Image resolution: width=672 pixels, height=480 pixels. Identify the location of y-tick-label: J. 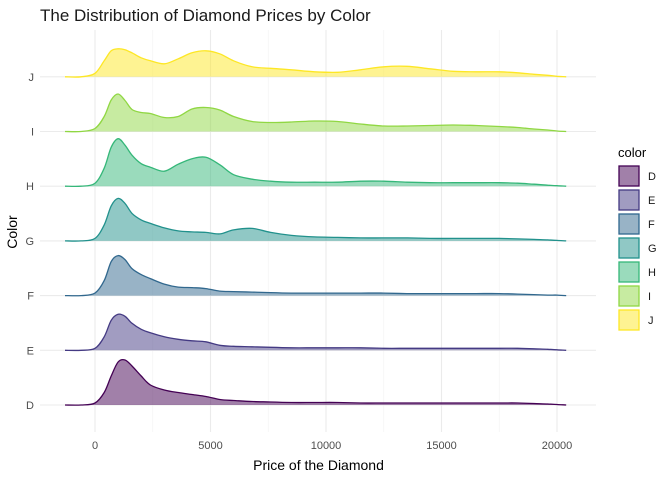
(32, 78).